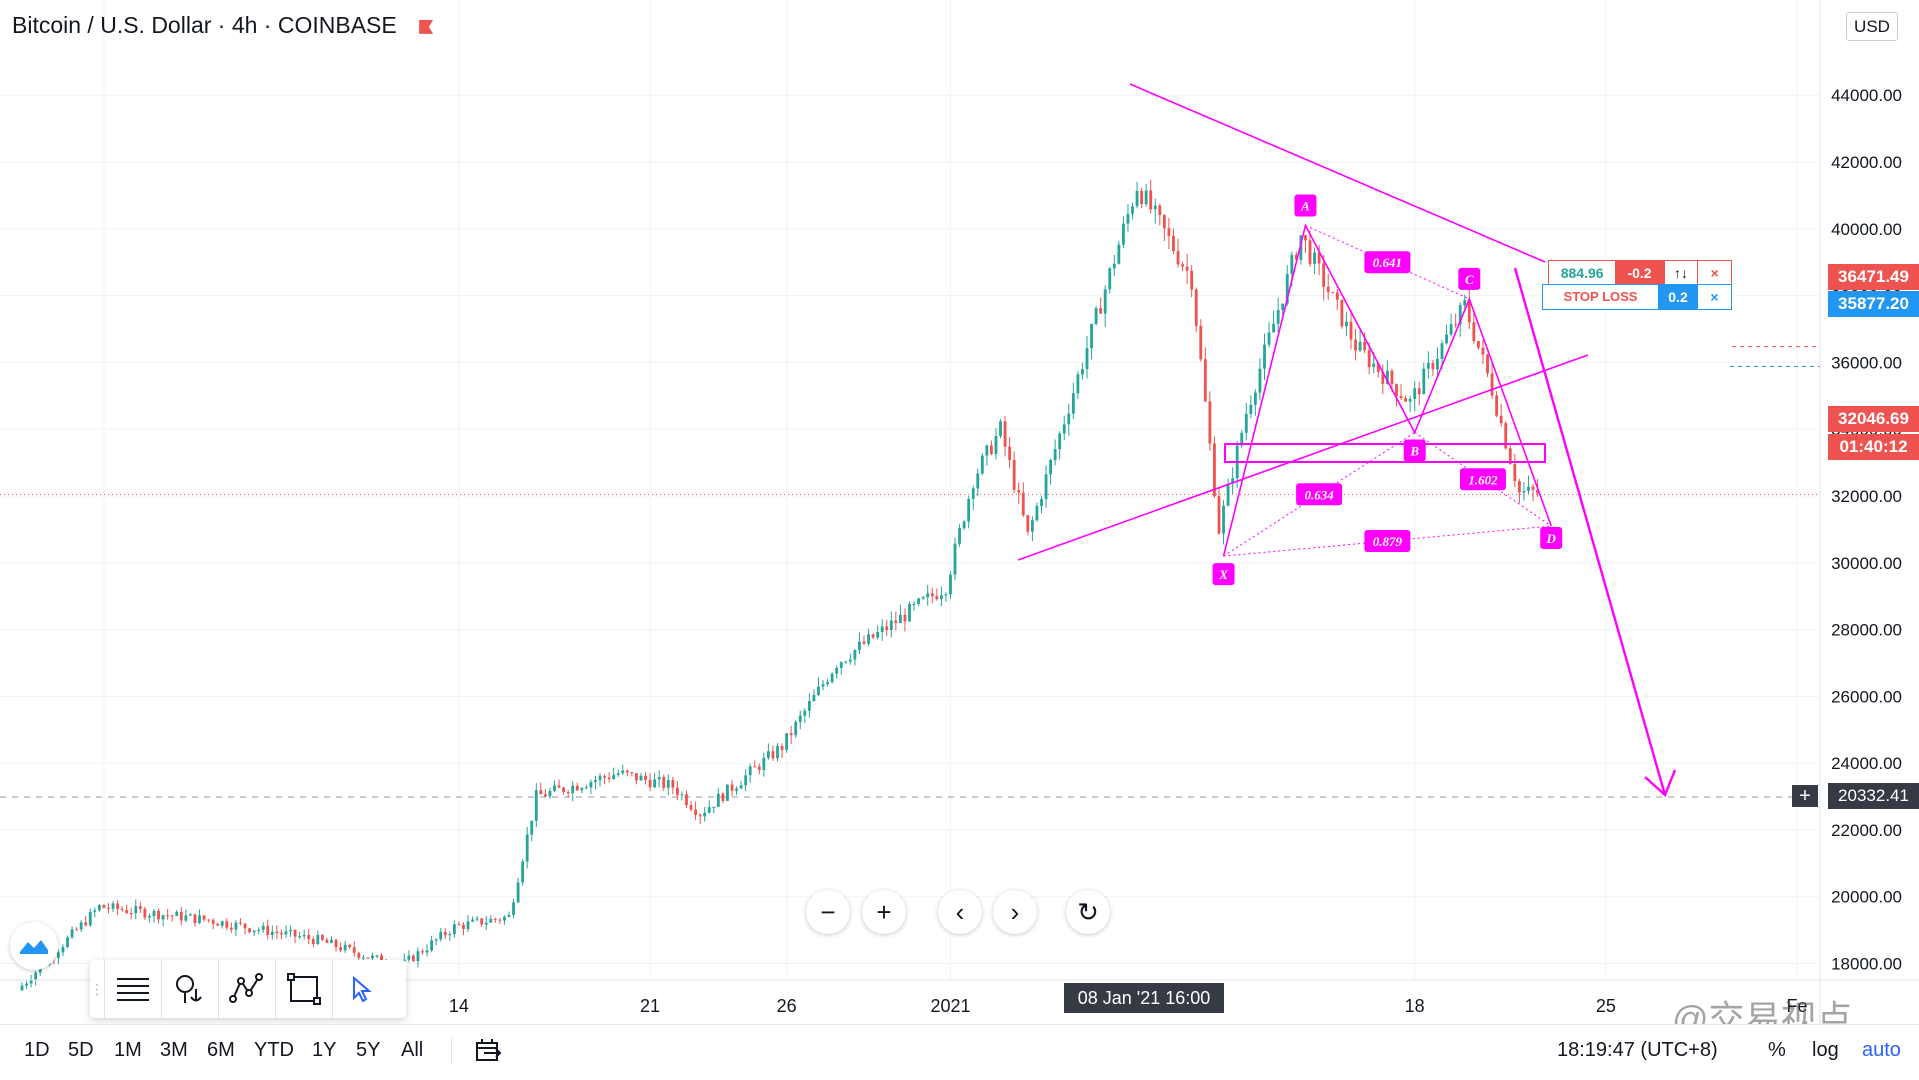  Describe the element at coordinates (303, 989) in the screenshot. I see `rectangle-button` at that location.